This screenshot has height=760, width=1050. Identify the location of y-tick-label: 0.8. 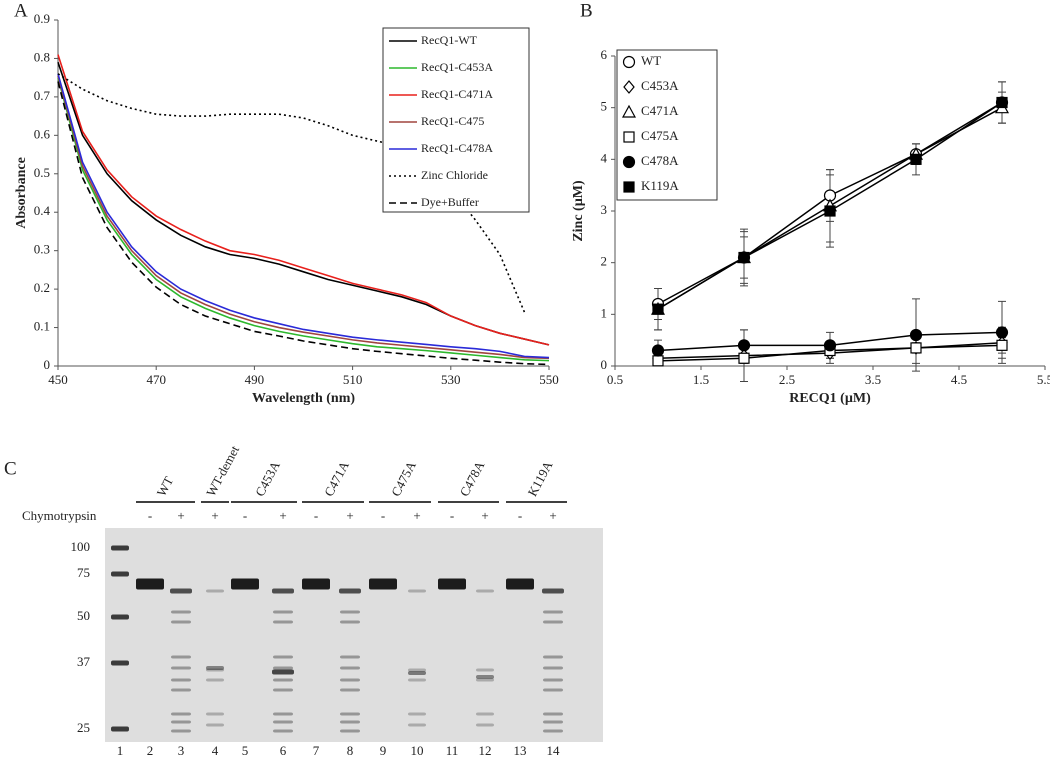
(42, 56).